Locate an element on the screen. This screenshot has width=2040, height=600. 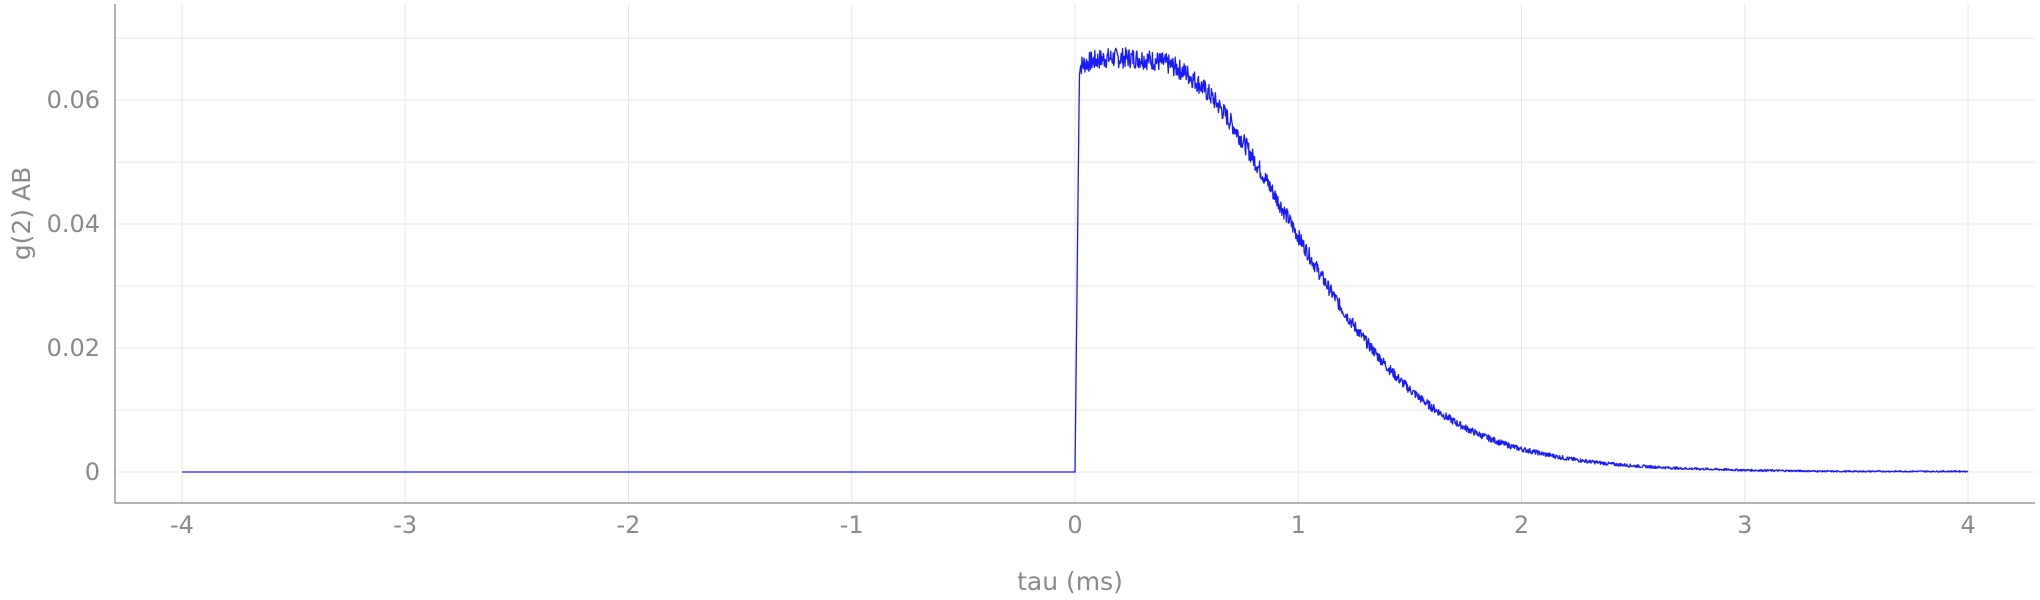
x-tick-label: 2 is located at coordinates (1521, 525).